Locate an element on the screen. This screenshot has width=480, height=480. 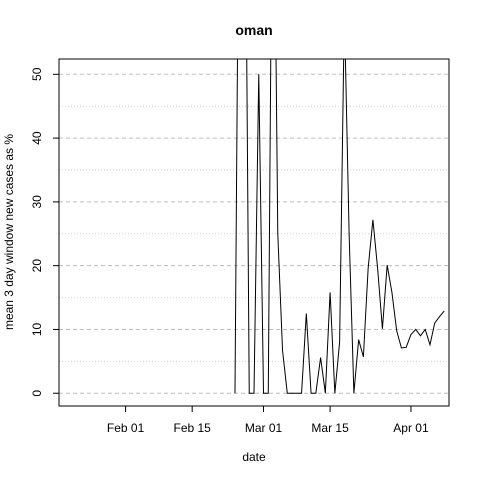
y-axis: 0 10 20 30 40 50 is located at coordinates (44, 232).